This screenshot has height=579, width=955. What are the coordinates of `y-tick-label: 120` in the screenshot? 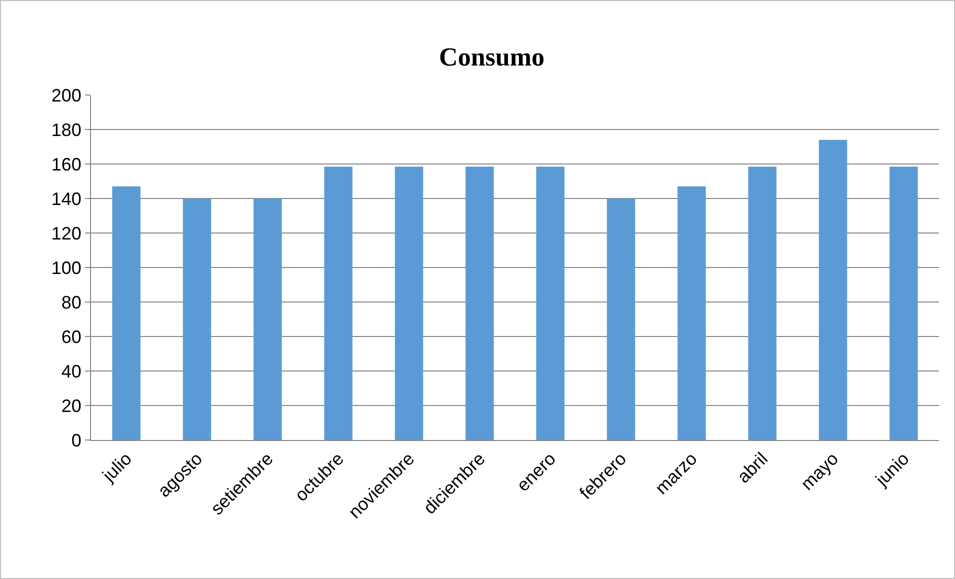 It's located at (66, 233).